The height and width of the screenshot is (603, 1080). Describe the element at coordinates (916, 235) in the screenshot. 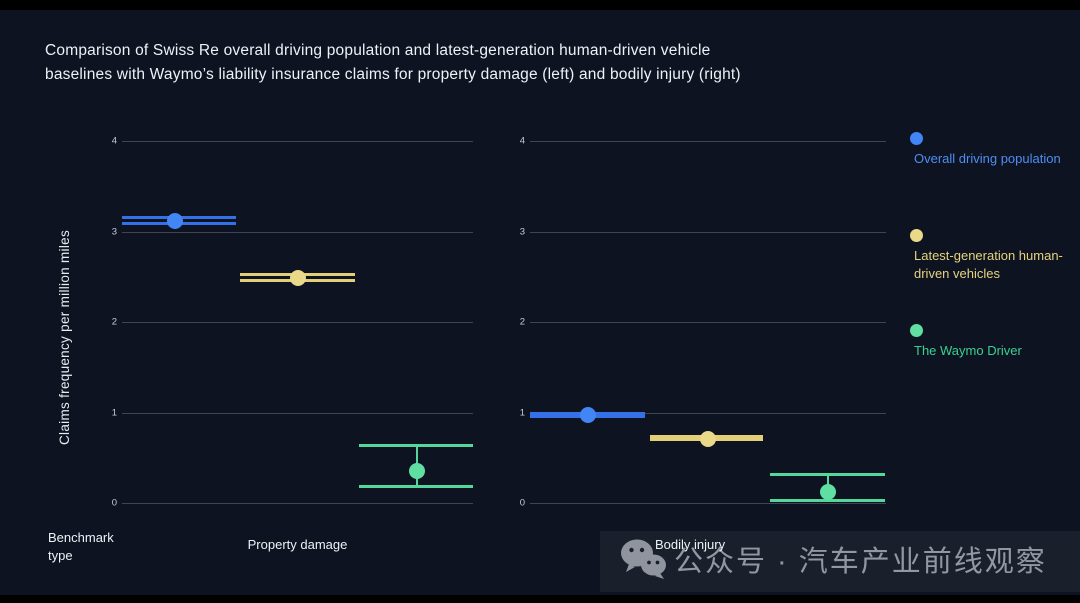

I see `legend-dot-yellow` at that location.